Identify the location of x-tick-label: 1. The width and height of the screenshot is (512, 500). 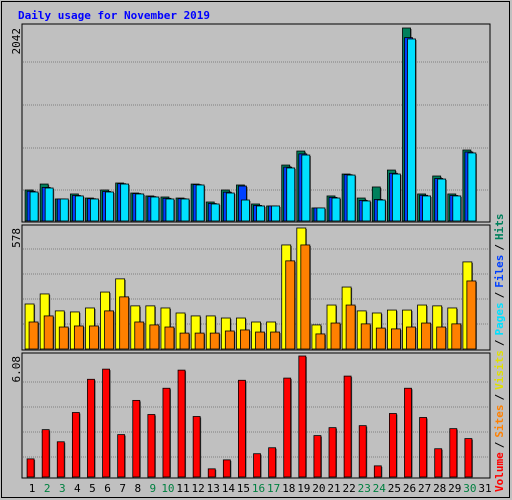
(32, 488).